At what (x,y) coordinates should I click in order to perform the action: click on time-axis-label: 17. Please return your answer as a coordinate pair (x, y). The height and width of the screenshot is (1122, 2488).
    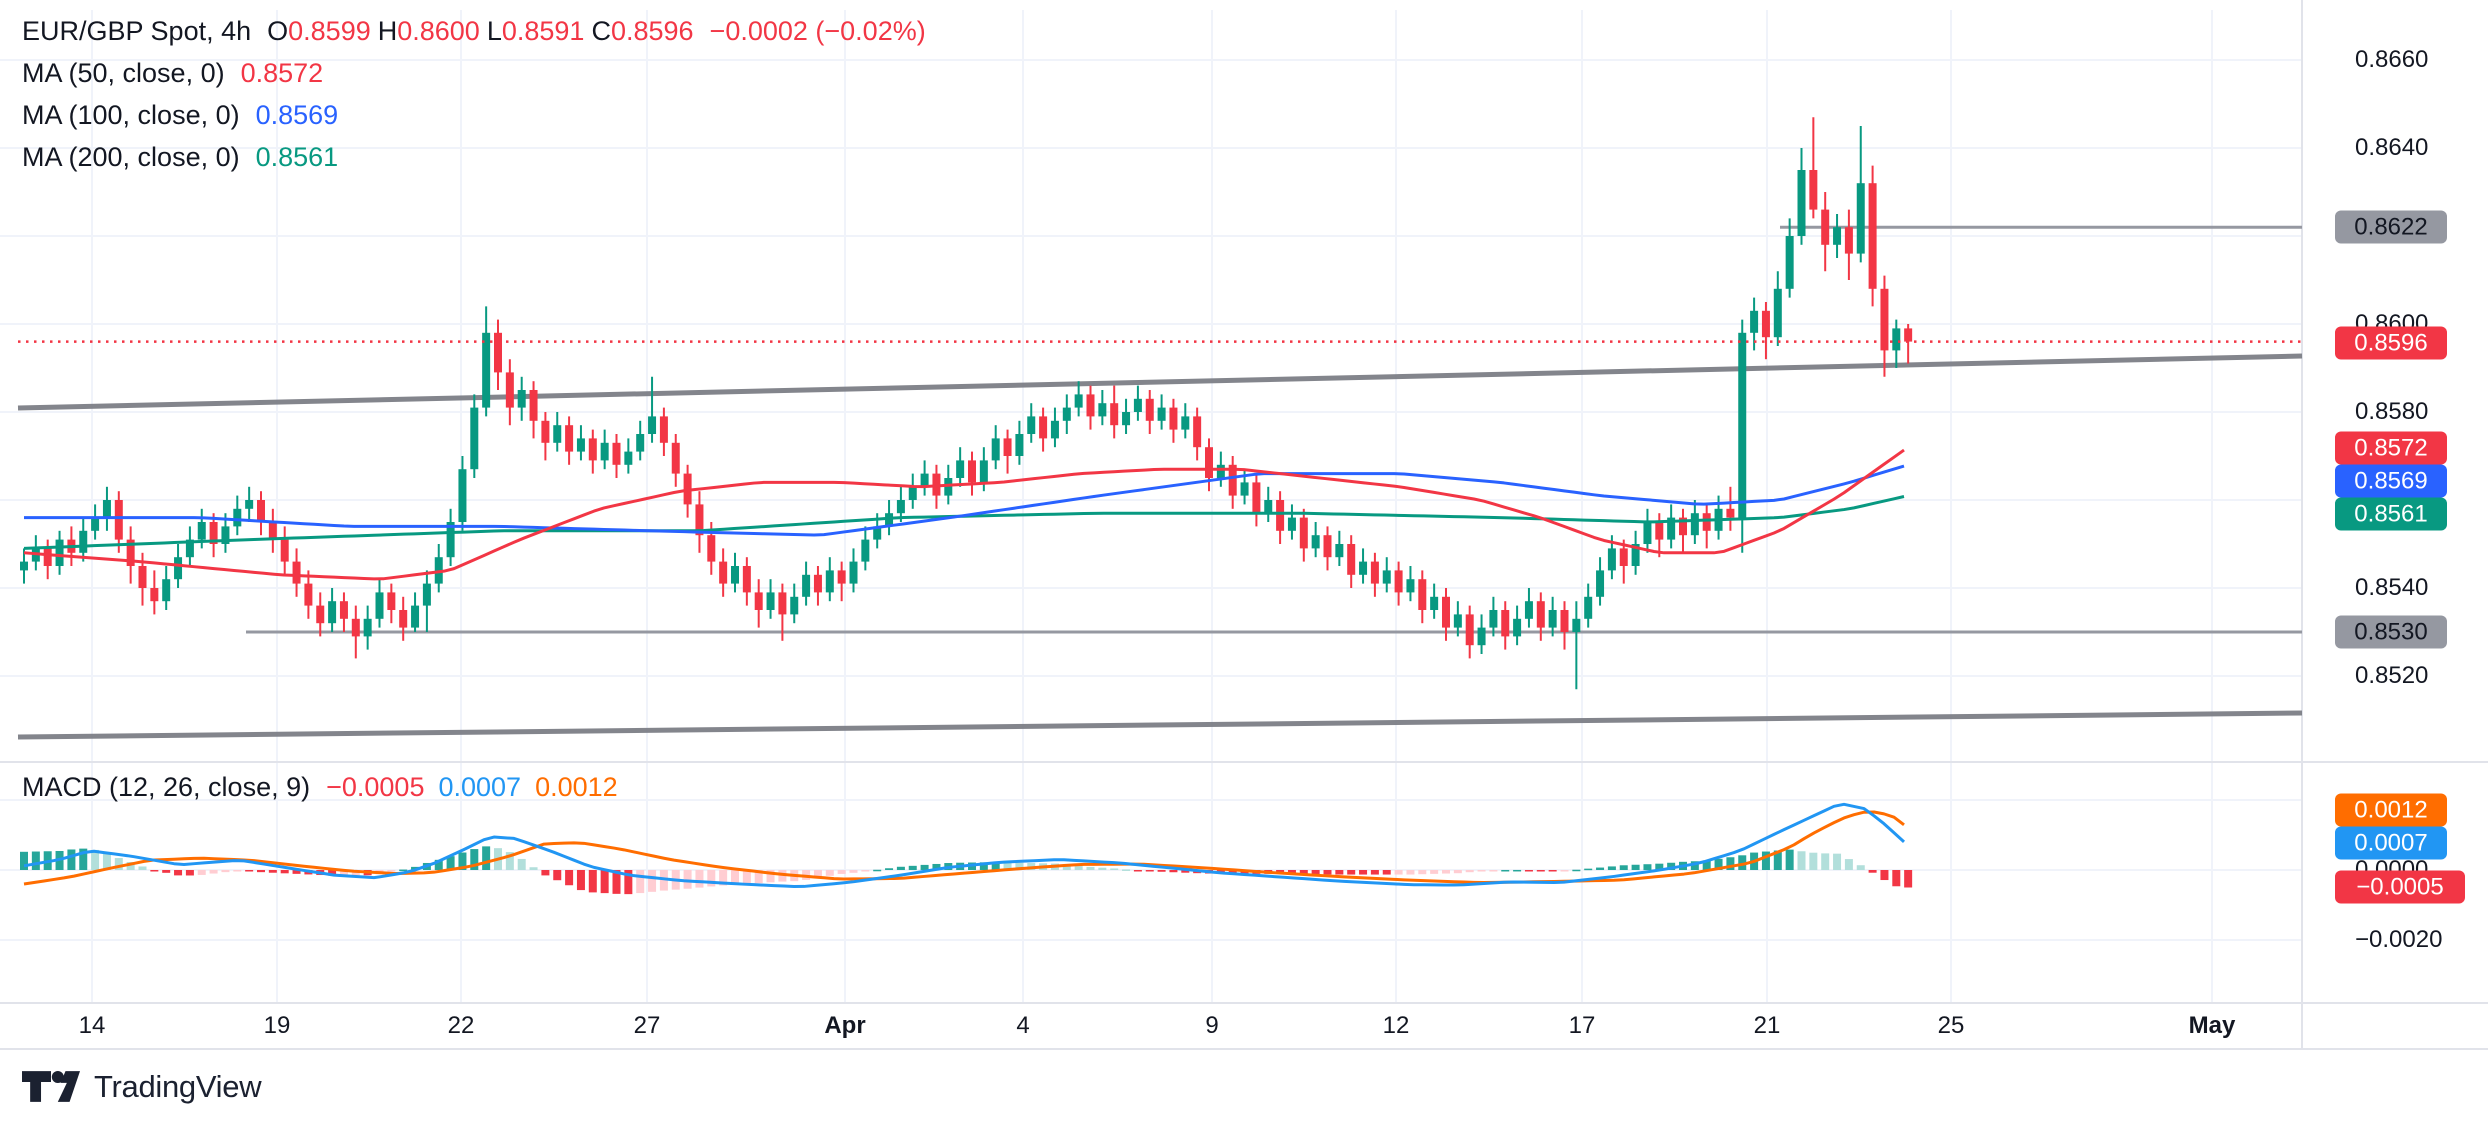
    Looking at the image, I should click on (1582, 1025).